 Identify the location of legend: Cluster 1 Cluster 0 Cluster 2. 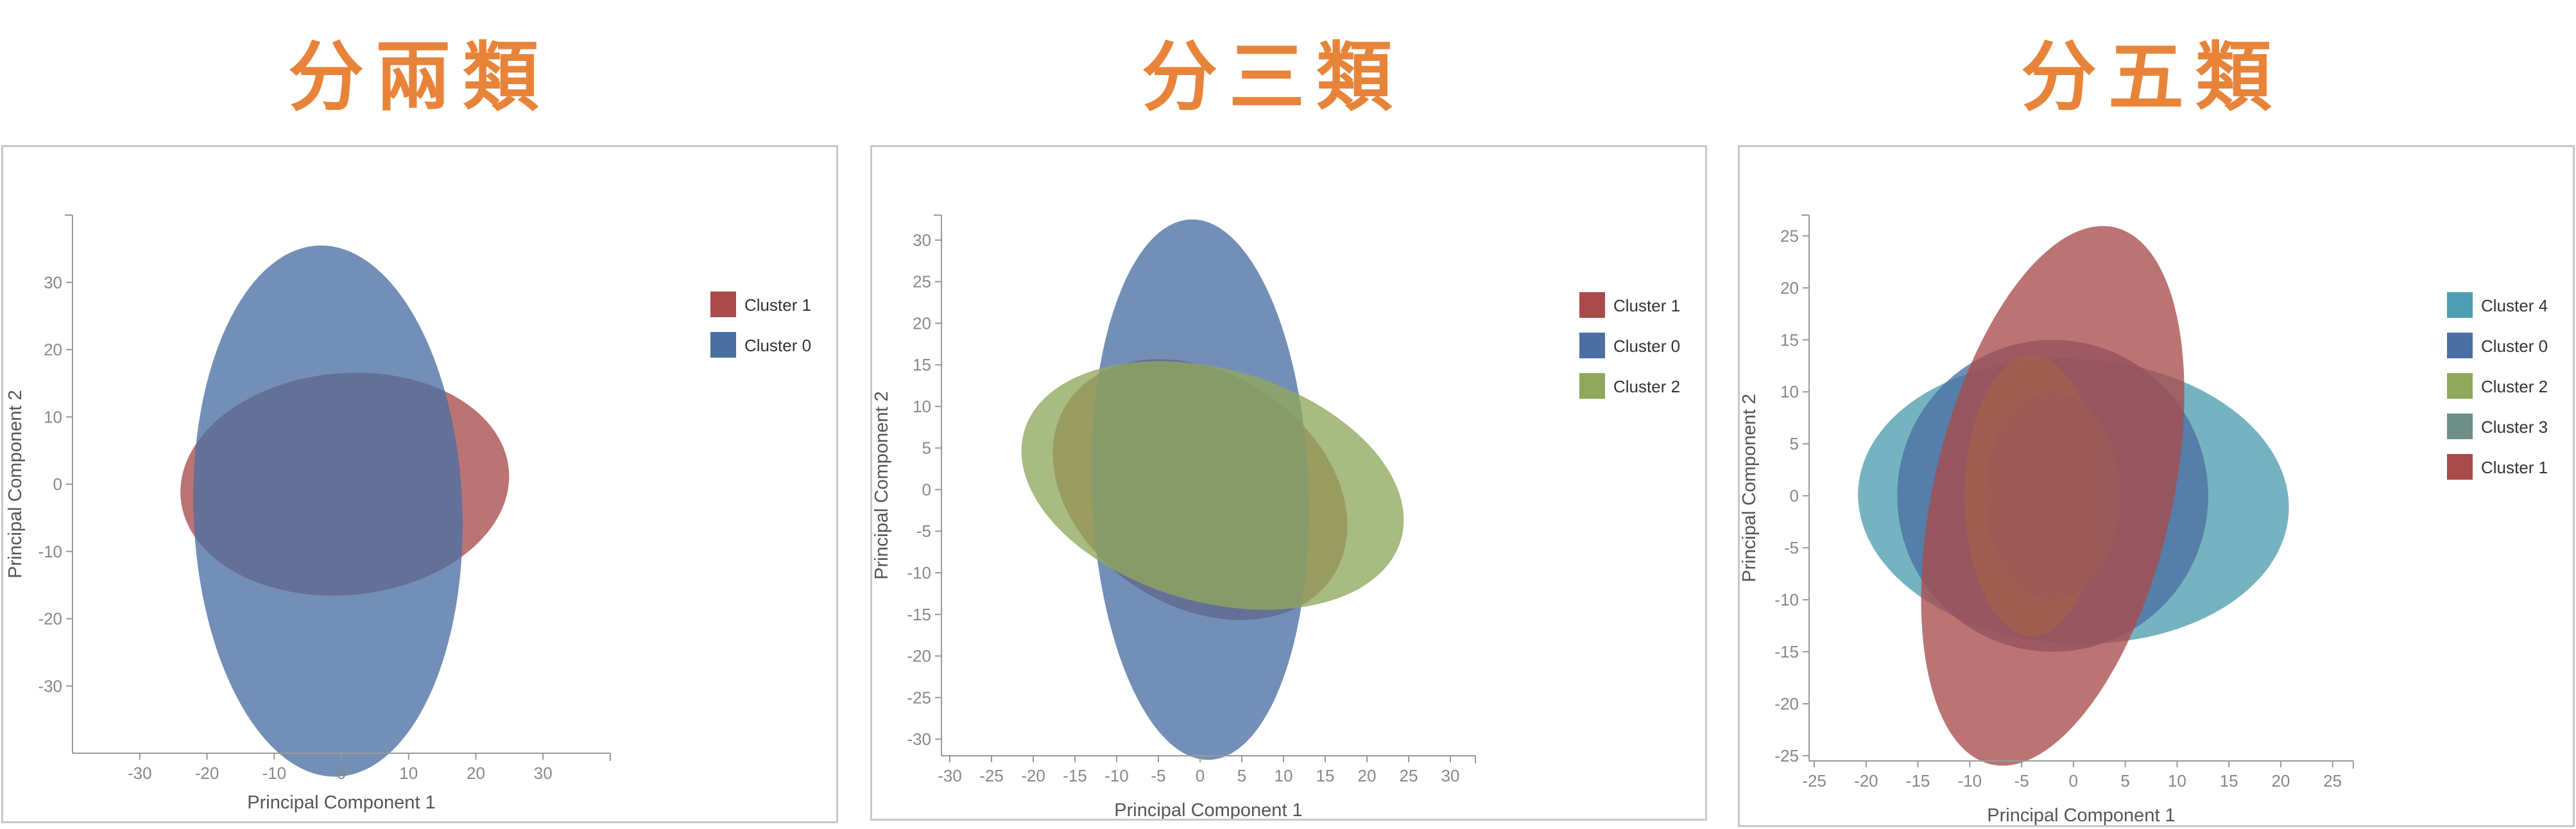
(1629, 345).